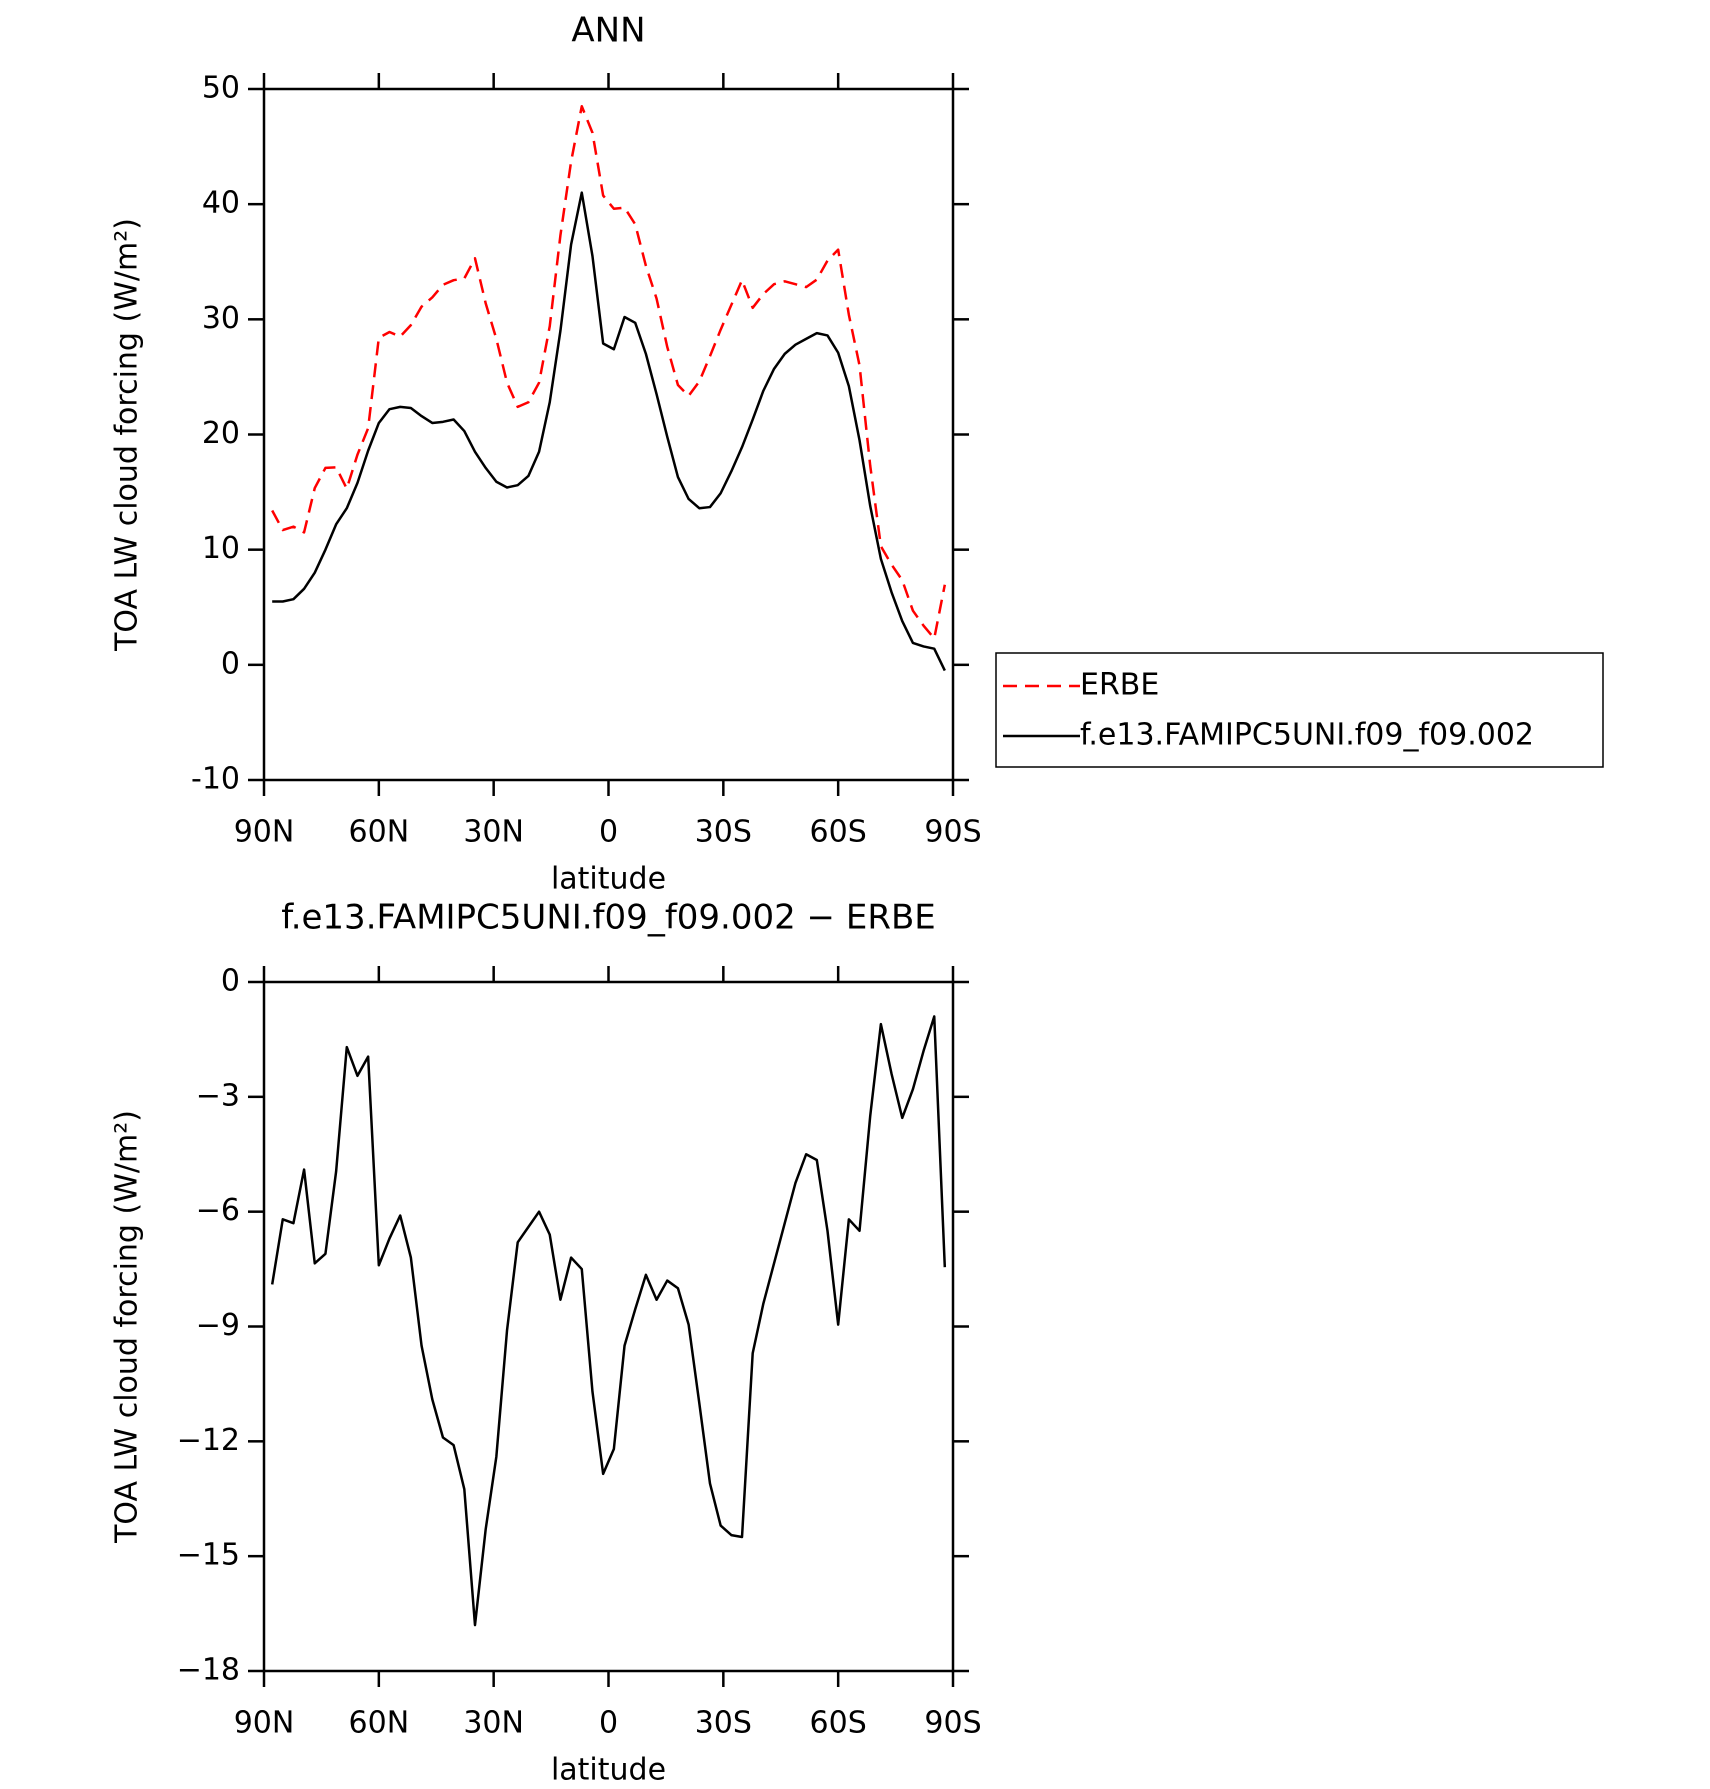 The height and width of the screenshot is (1789, 1710). Describe the element at coordinates (608, 31) in the screenshot. I see `chart-title: ANN` at that location.